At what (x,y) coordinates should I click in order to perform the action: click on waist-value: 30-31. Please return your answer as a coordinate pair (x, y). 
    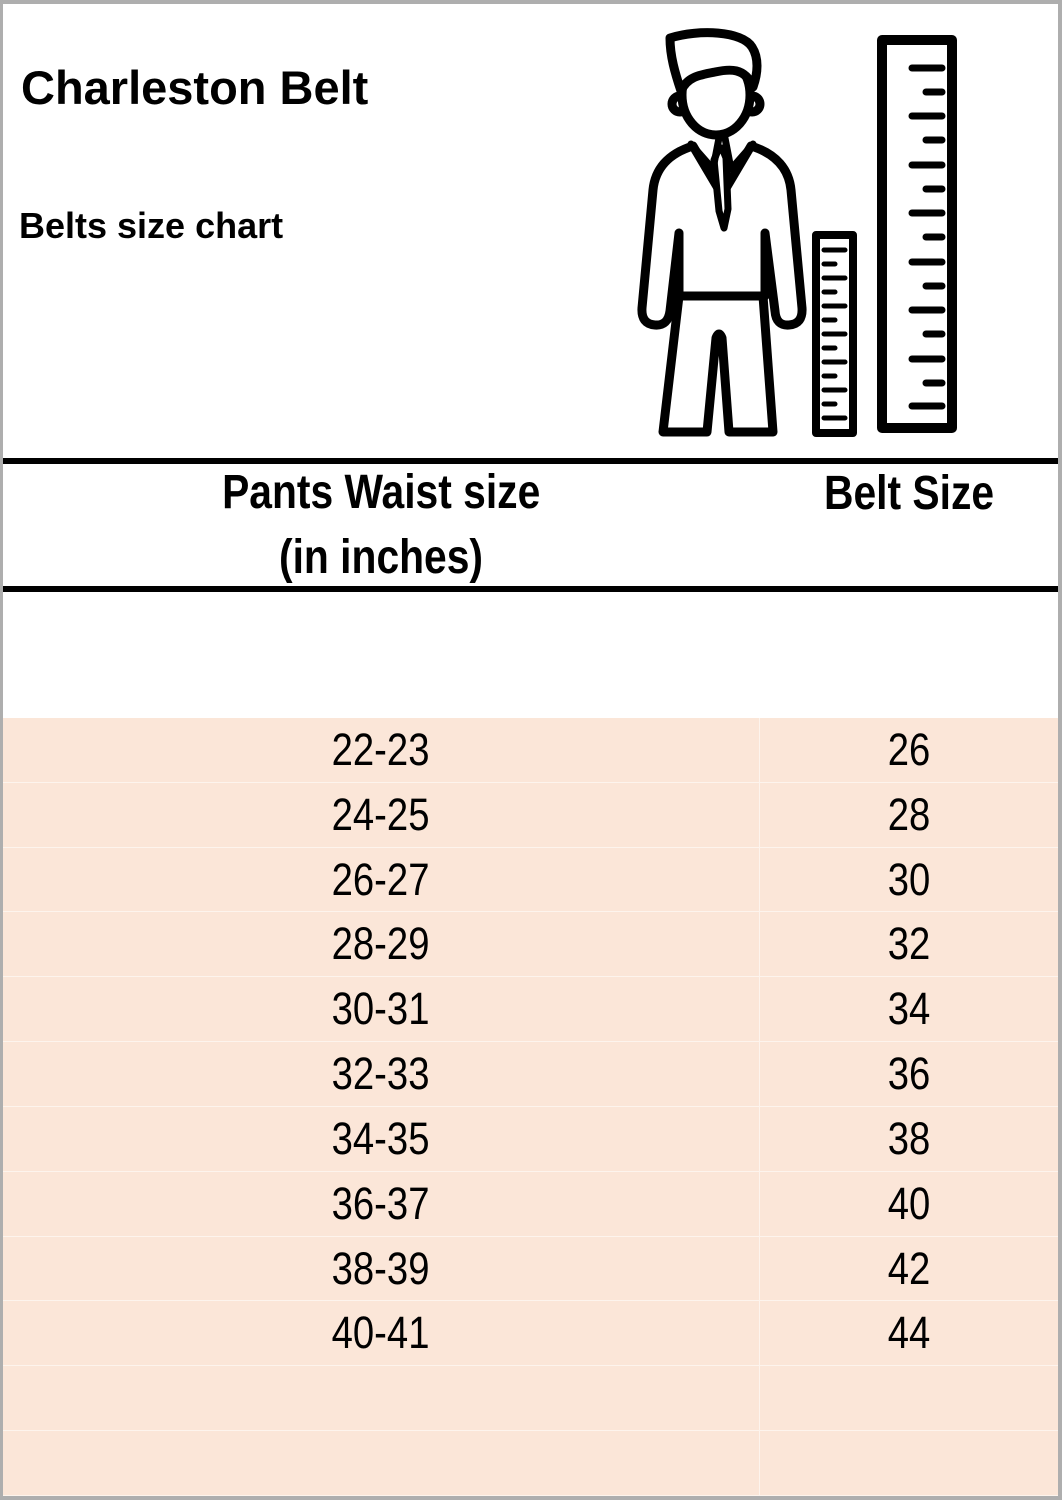
    Looking at the image, I should click on (381, 1009).